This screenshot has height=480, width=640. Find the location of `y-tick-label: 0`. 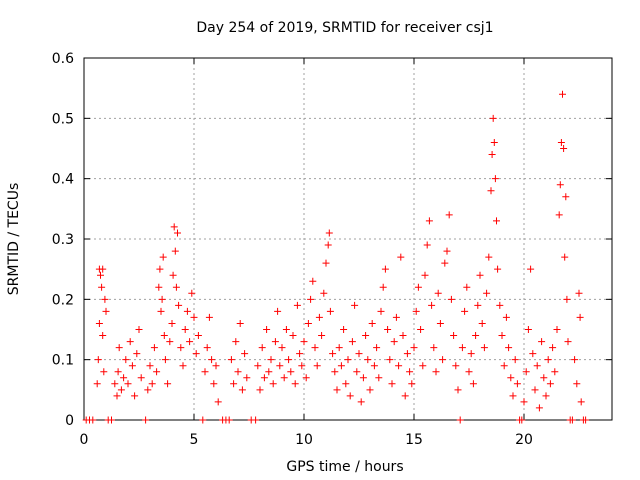

y-tick-label: 0 is located at coordinates (69, 421).